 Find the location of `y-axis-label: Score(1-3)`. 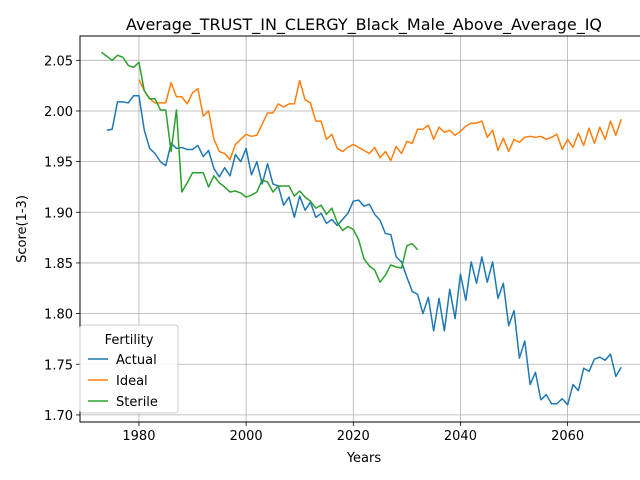

y-axis-label: Score(1-3) is located at coordinates (22, 229).